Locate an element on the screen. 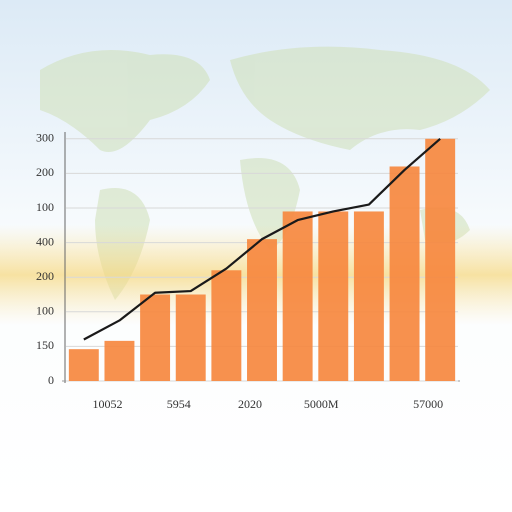  y-tick-label: 400 is located at coordinates (45, 241).